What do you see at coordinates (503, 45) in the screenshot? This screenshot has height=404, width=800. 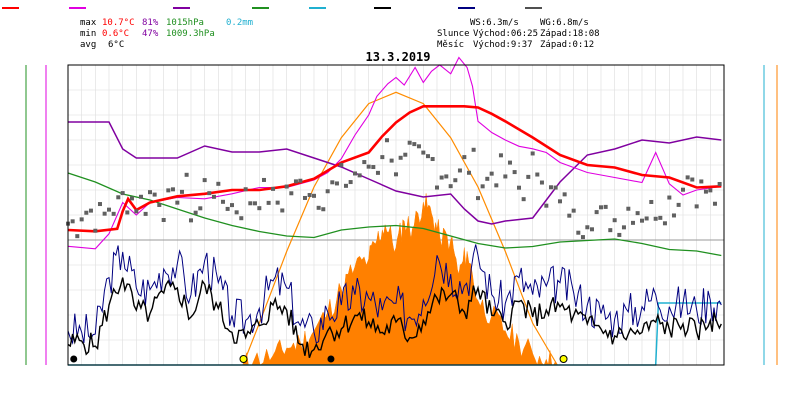 I see `stat-moon-rise: Východ:9:37` at bounding box center [503, 45].